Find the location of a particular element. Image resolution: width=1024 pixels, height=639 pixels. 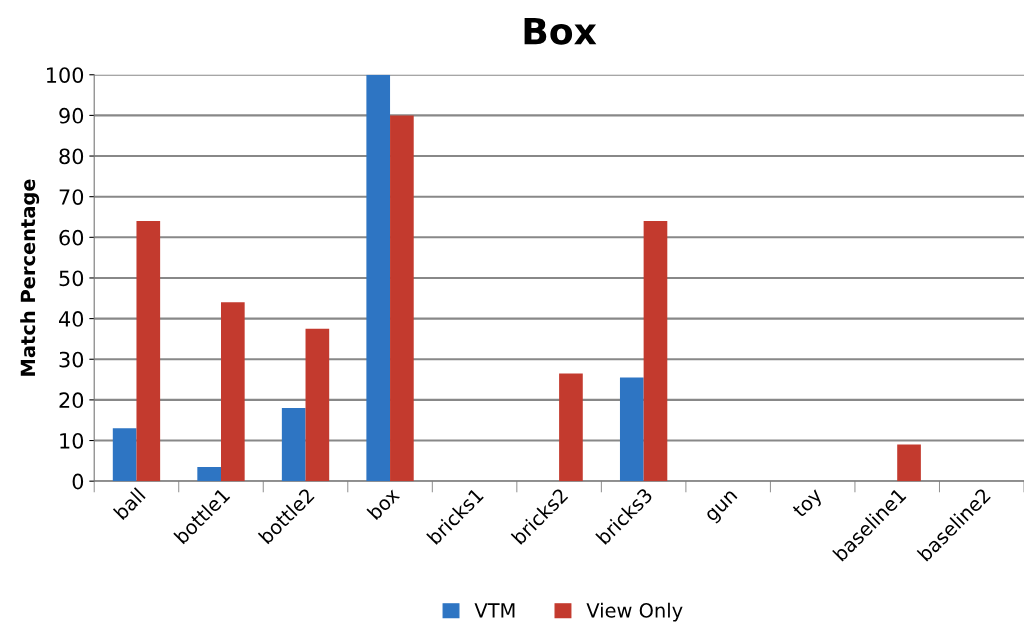

y-tick-label: 90 is located at coordinates (71, 115).